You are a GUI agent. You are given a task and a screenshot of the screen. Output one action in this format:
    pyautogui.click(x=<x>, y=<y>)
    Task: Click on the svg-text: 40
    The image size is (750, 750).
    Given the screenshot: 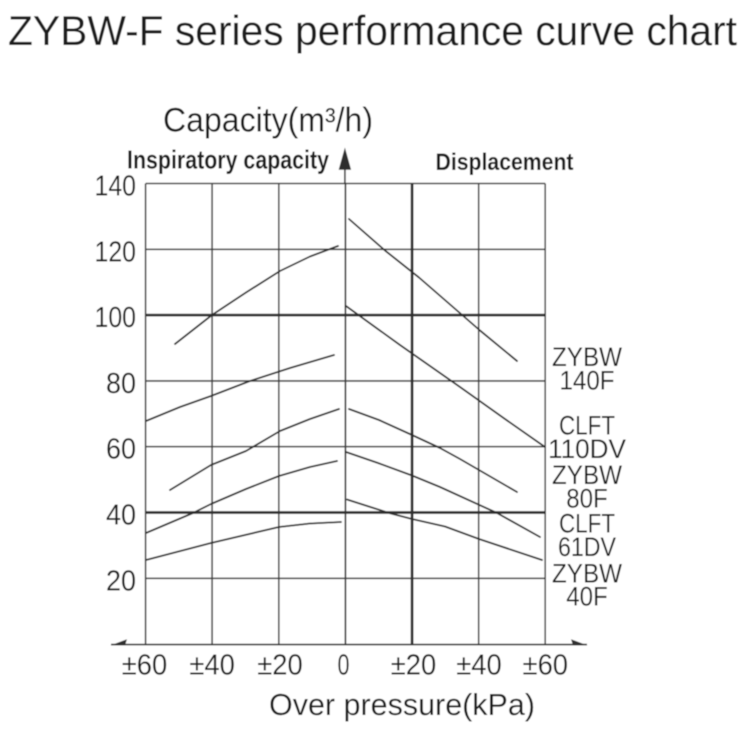 What is the action you would take?
    pyautogui.click(x=121, y=516)
    